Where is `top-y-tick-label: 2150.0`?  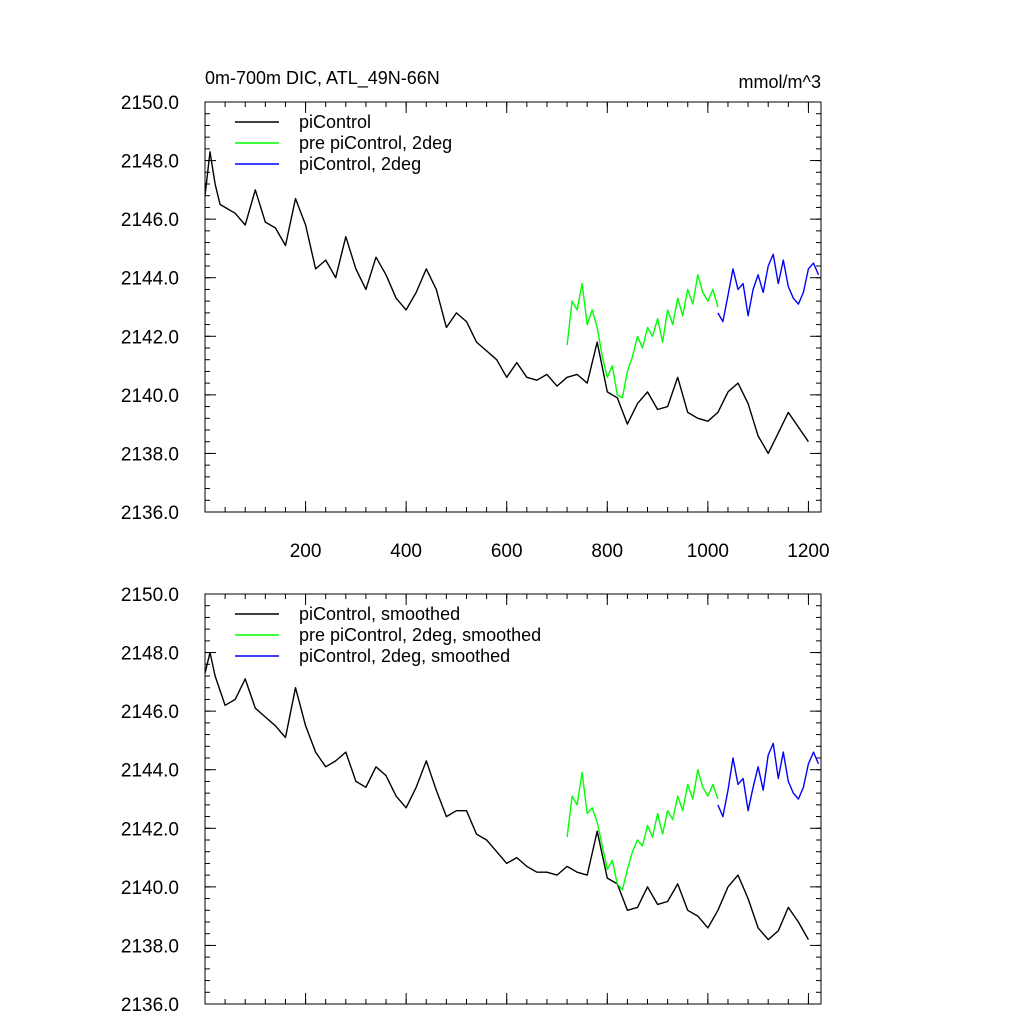 top-y-tick-label: 2150.0 is located at coordinates (150, 103).